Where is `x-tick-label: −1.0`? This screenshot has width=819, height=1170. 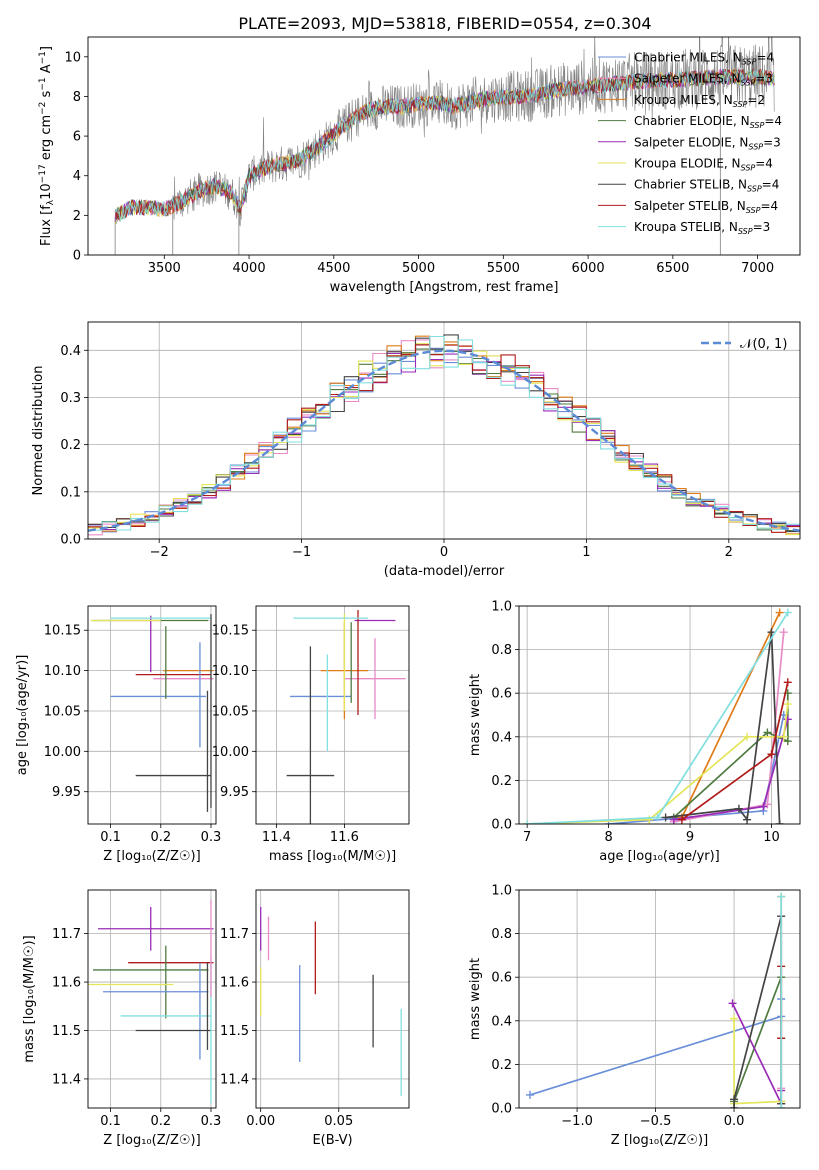
x-tick-label: −1.0 is located at coordinates (577, 1121).